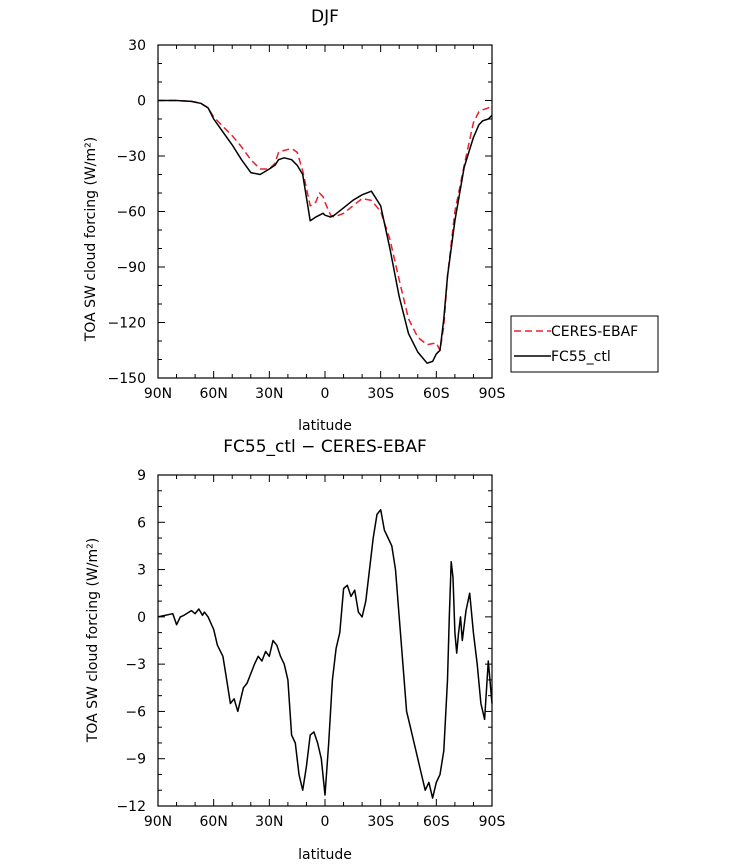  I want to click on x-tick-label-bottom: 60S, so click(436, 822).